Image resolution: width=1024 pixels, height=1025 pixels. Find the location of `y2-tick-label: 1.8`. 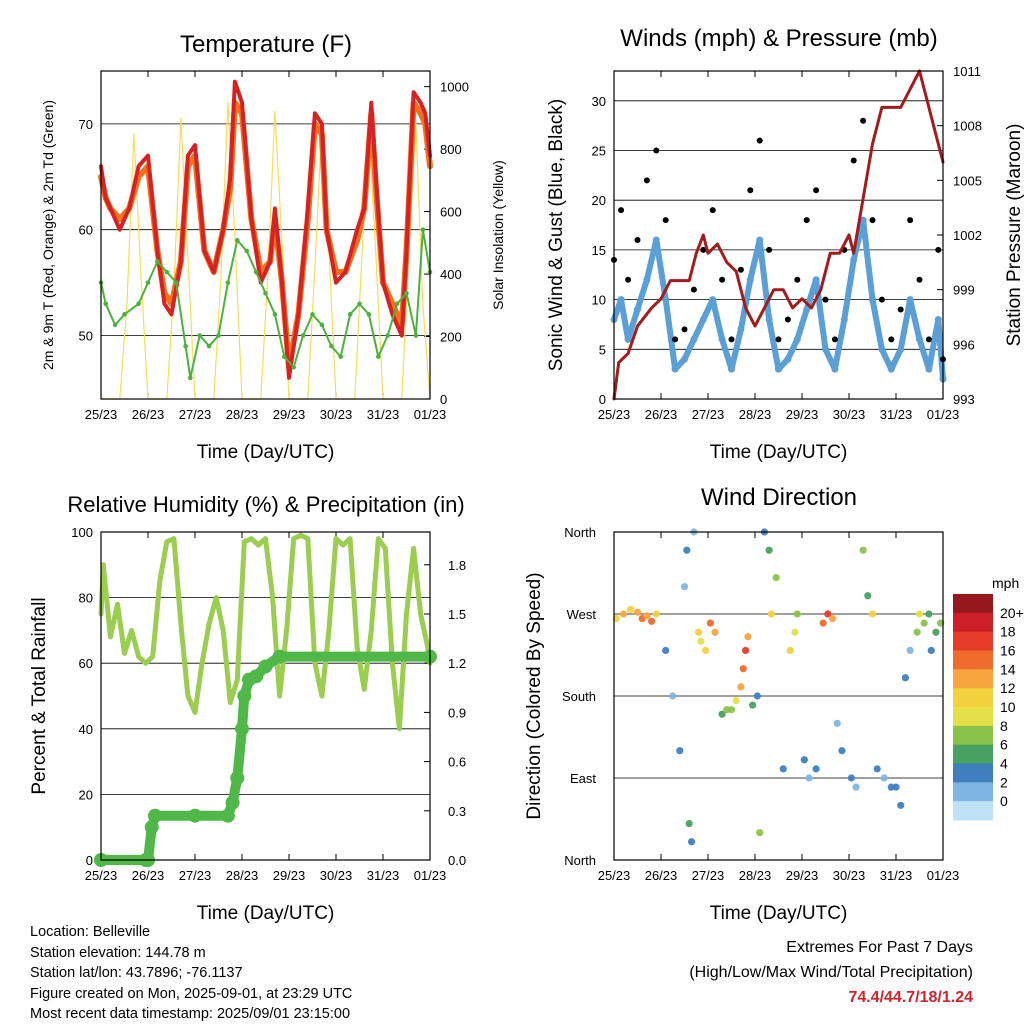

y2-tick-label: 1.8 is located at coordinates (457, 565).